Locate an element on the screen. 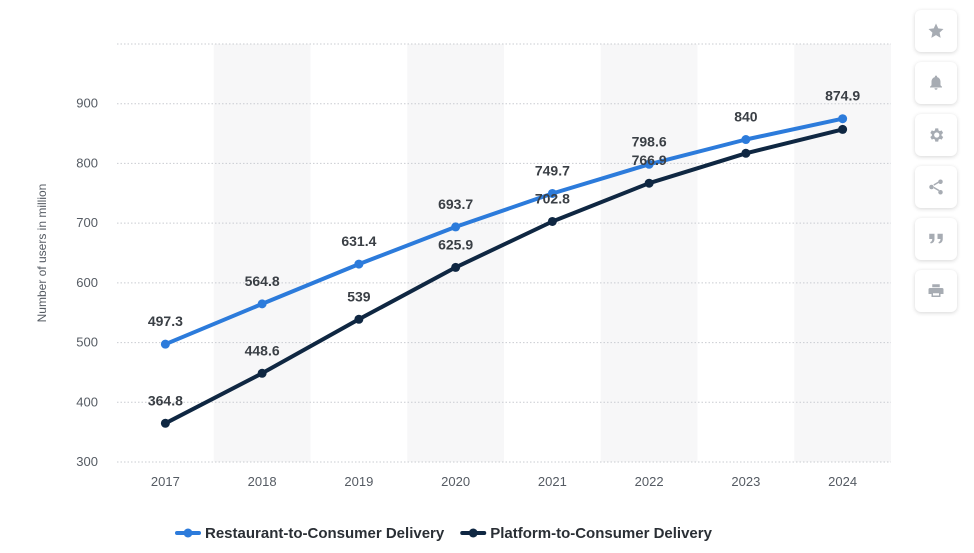 This screenshot has height=553, width=974. print-button is located at coordinates (936, 291).